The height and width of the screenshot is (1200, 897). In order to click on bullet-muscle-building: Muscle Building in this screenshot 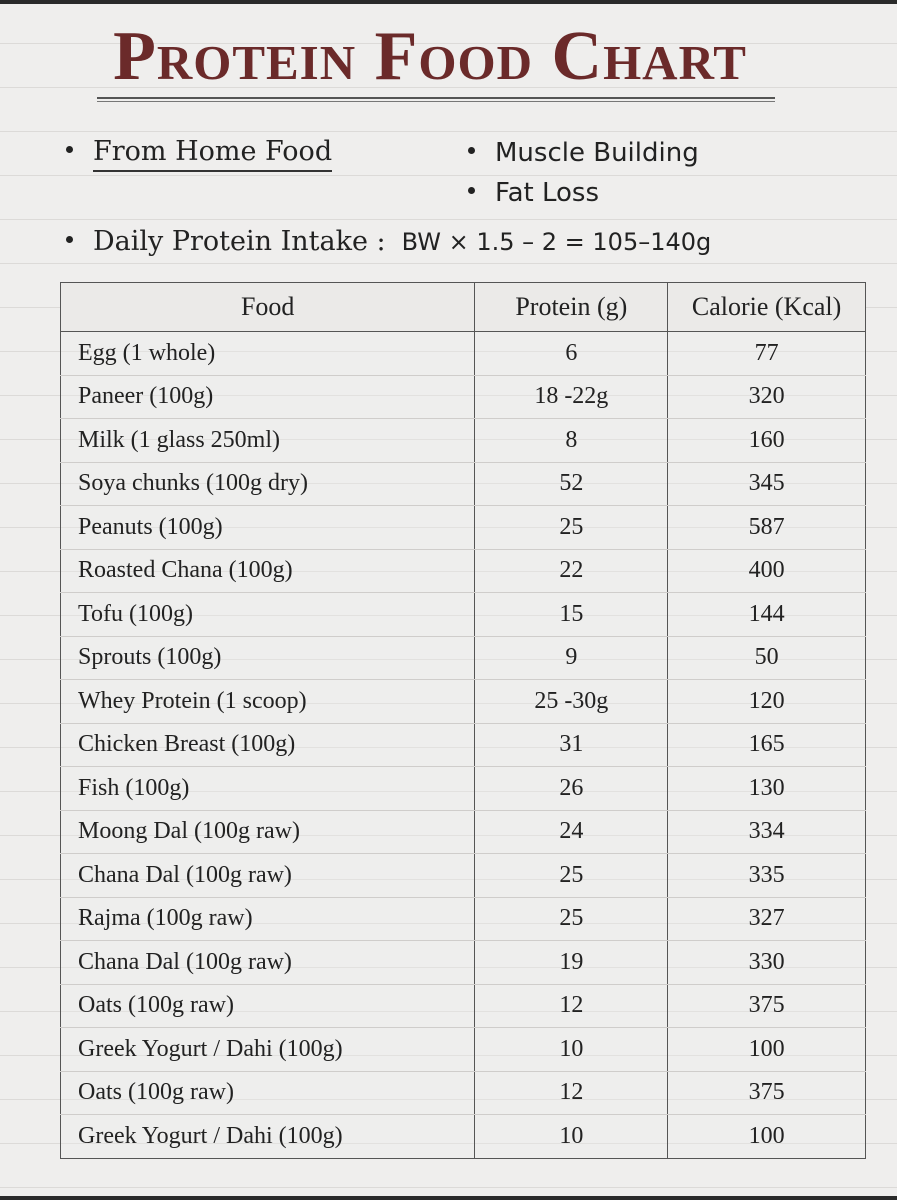, I will do `click(583, 153)`.